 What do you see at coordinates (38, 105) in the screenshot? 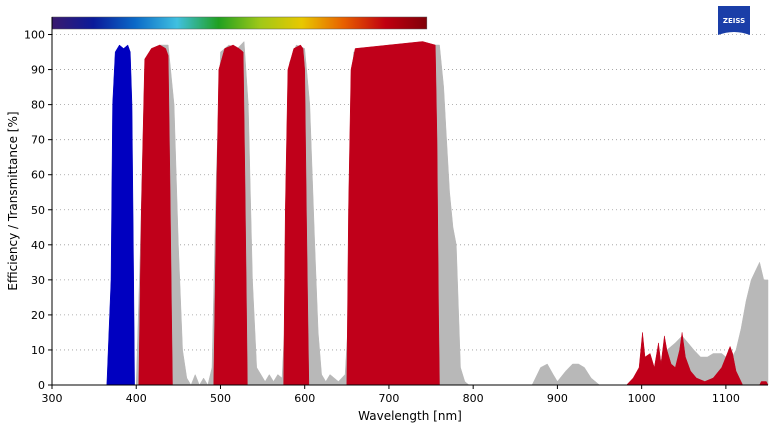
I see `y-tick-label: 80` at bounding box center [38, 105].